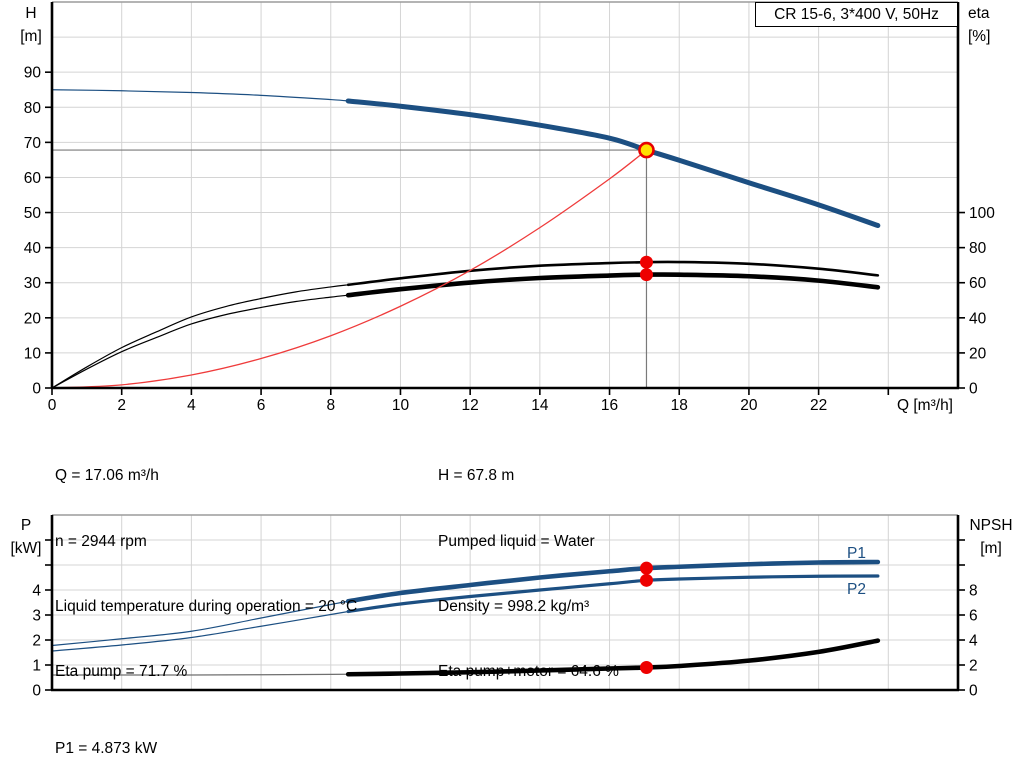 Image resolution: width=1024 pixels, height=781 pixels. Describe the element at coordinates (31, 25) in the screenshot. I see `h-axis-label: H [m]` at that location.